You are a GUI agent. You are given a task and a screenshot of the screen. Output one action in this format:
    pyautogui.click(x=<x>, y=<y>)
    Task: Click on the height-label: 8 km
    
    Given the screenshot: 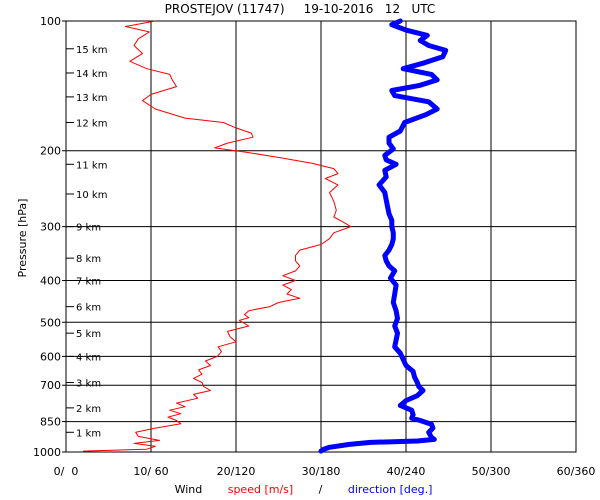 What is the action you would take?
    pyautogui.click(x=88, y=259)
    